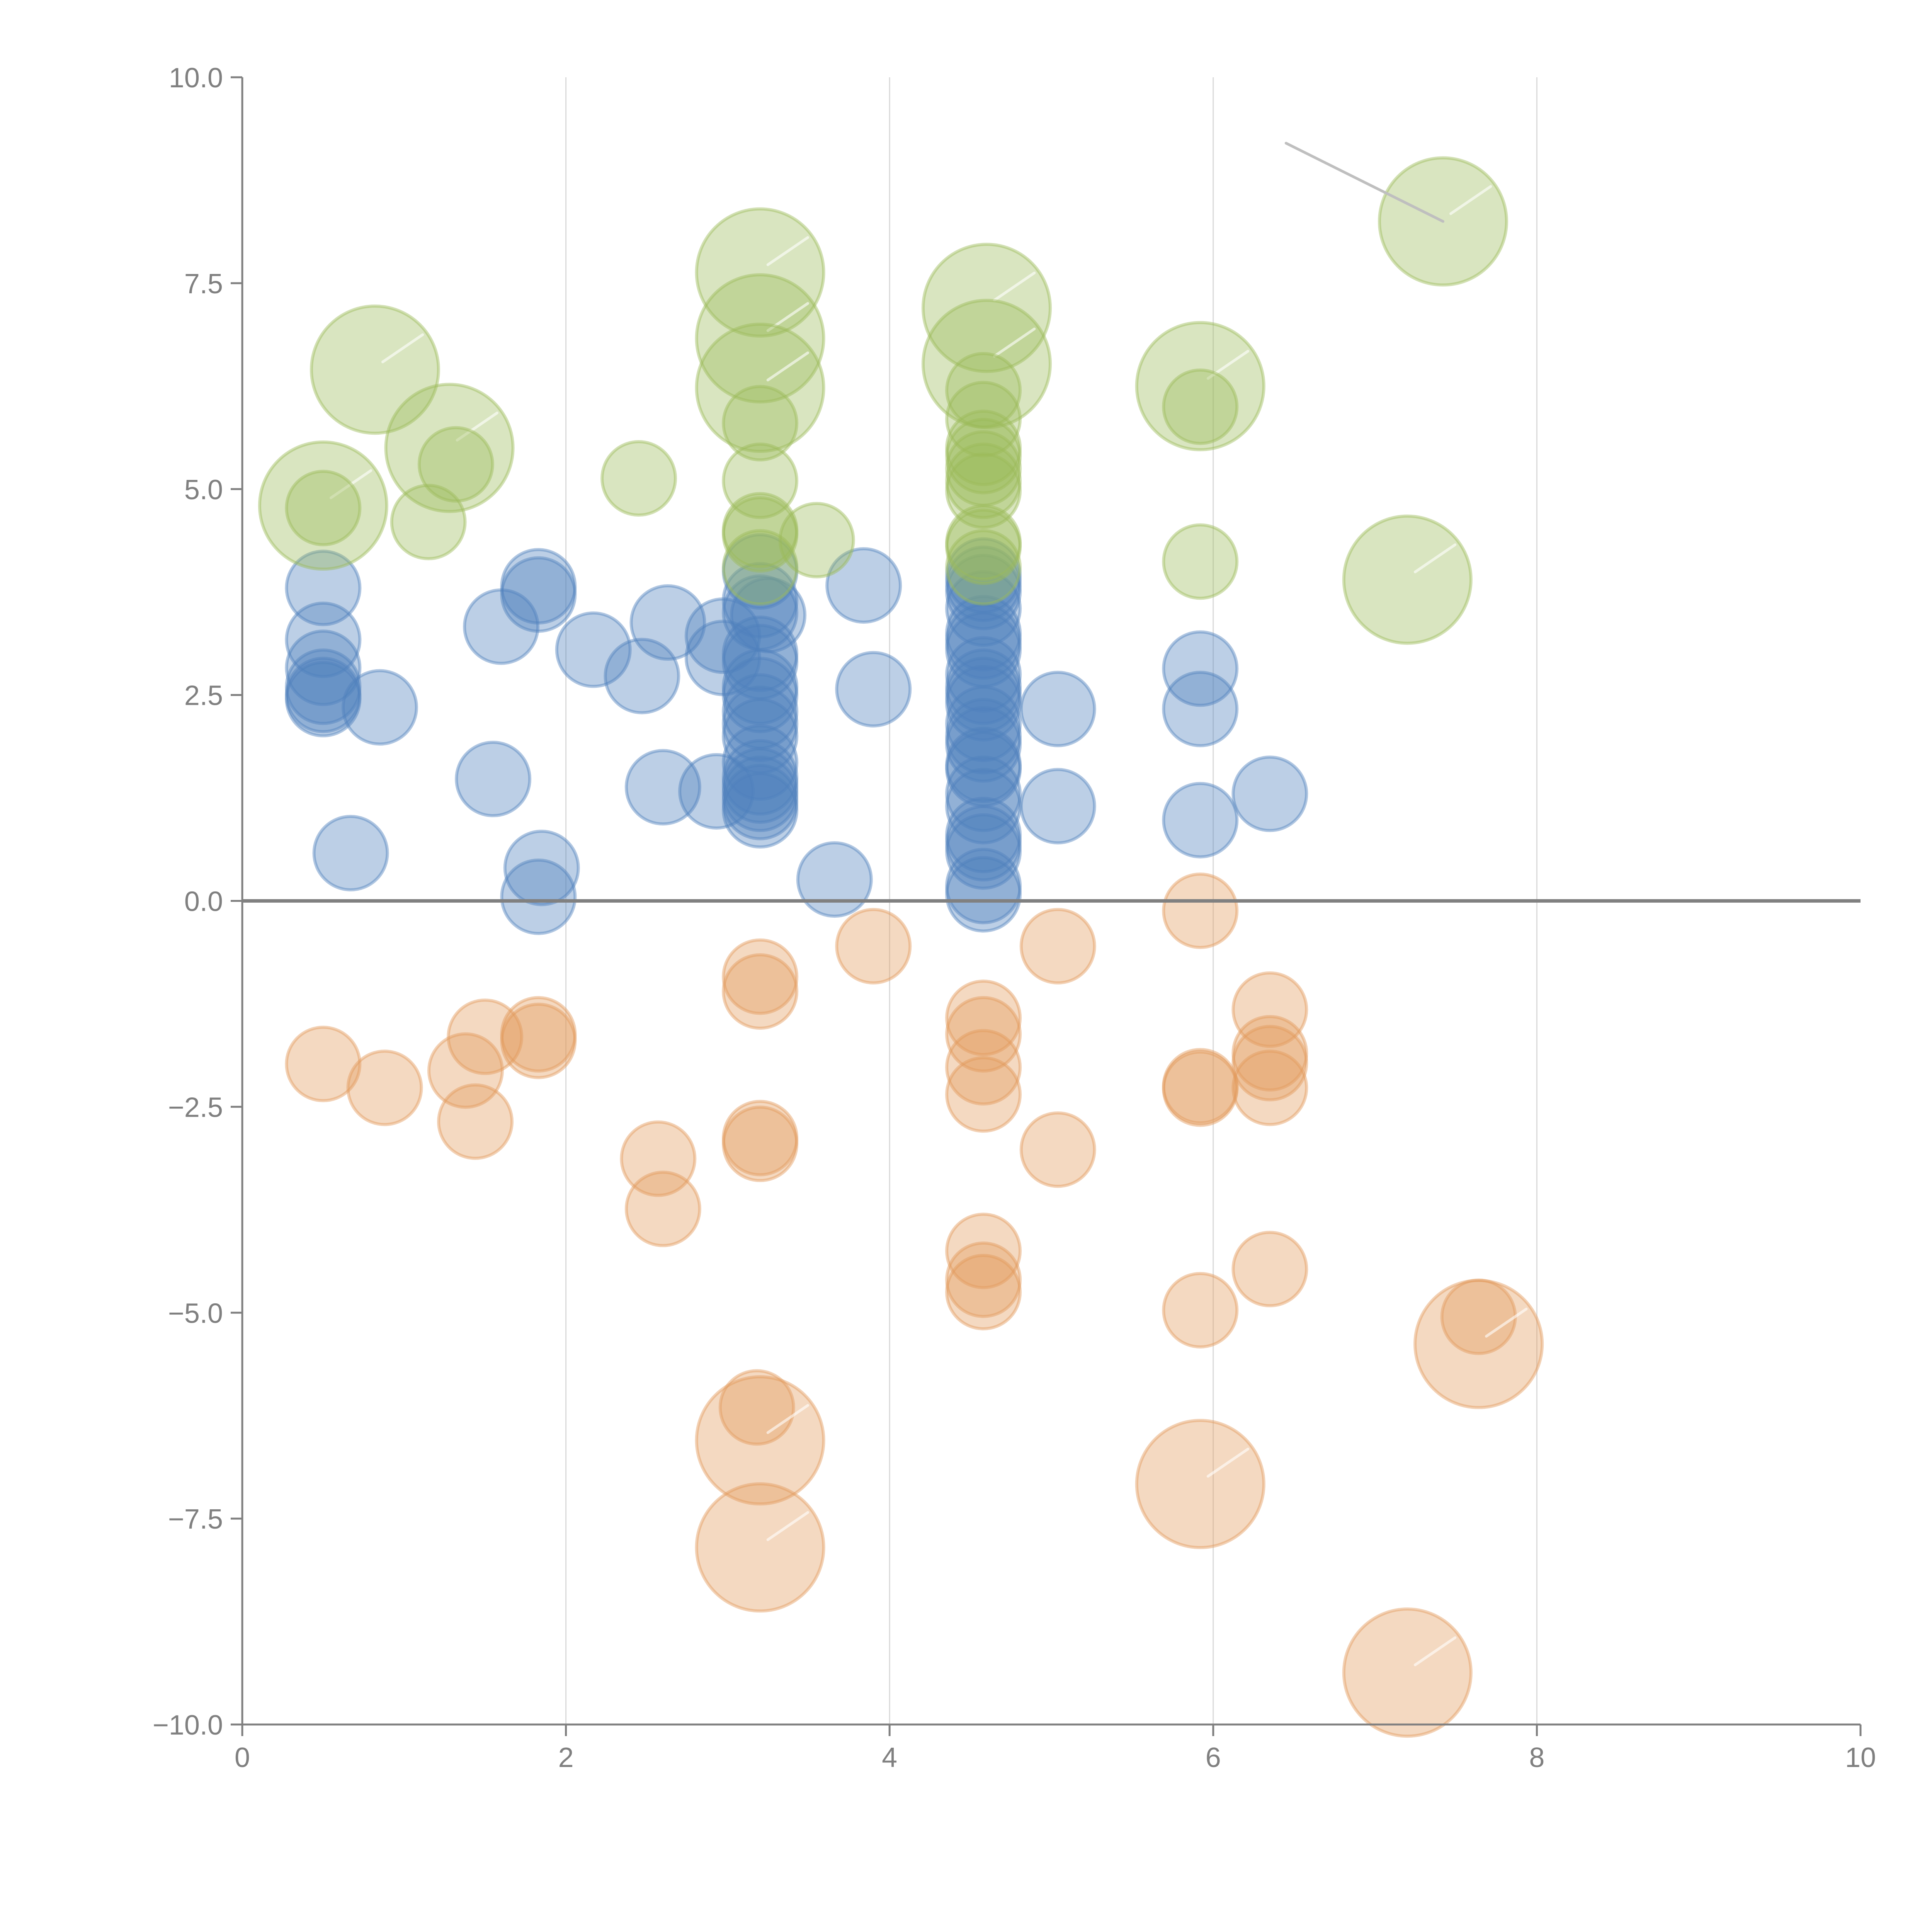 The width and height of the screenshot is (1932, 1932). What do you see at coordinates (196, 78) in the screenshot?
I see `y-tick-label: 10.0` at bounding box center [196, 78].